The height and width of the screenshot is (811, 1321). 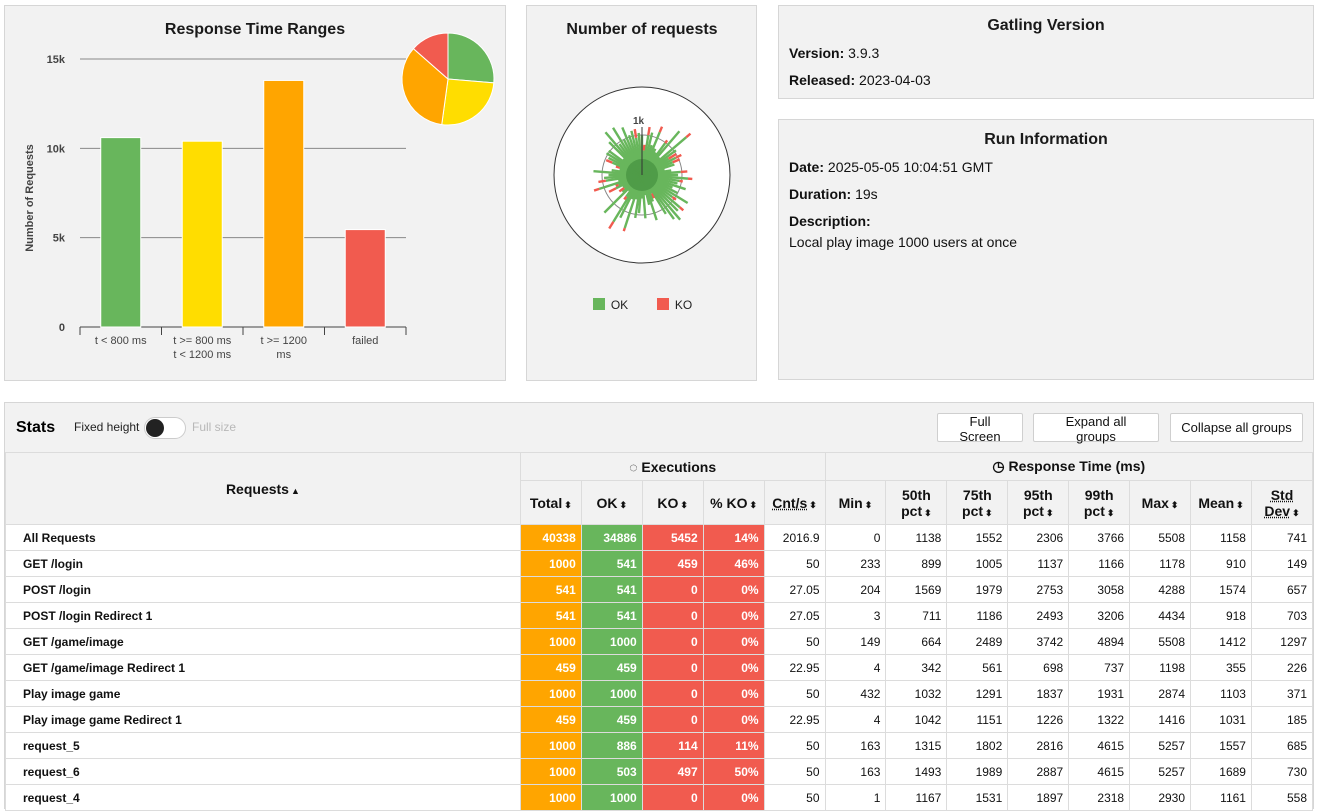 I want to click on cell-p75: 1802, so click(x=977, y=746).